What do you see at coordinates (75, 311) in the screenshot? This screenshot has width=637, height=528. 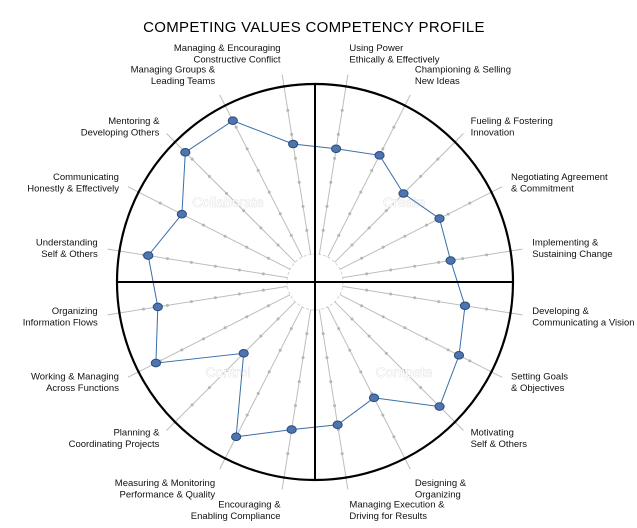 I see `competency-label-line: Organizing` at bounding box center [75, 311].